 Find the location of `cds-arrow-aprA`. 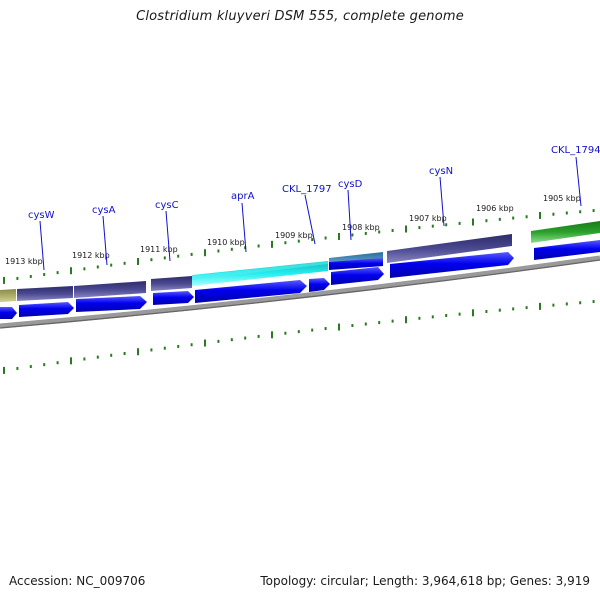

cds-arrow-aprA is located at coordinates (251, 291).